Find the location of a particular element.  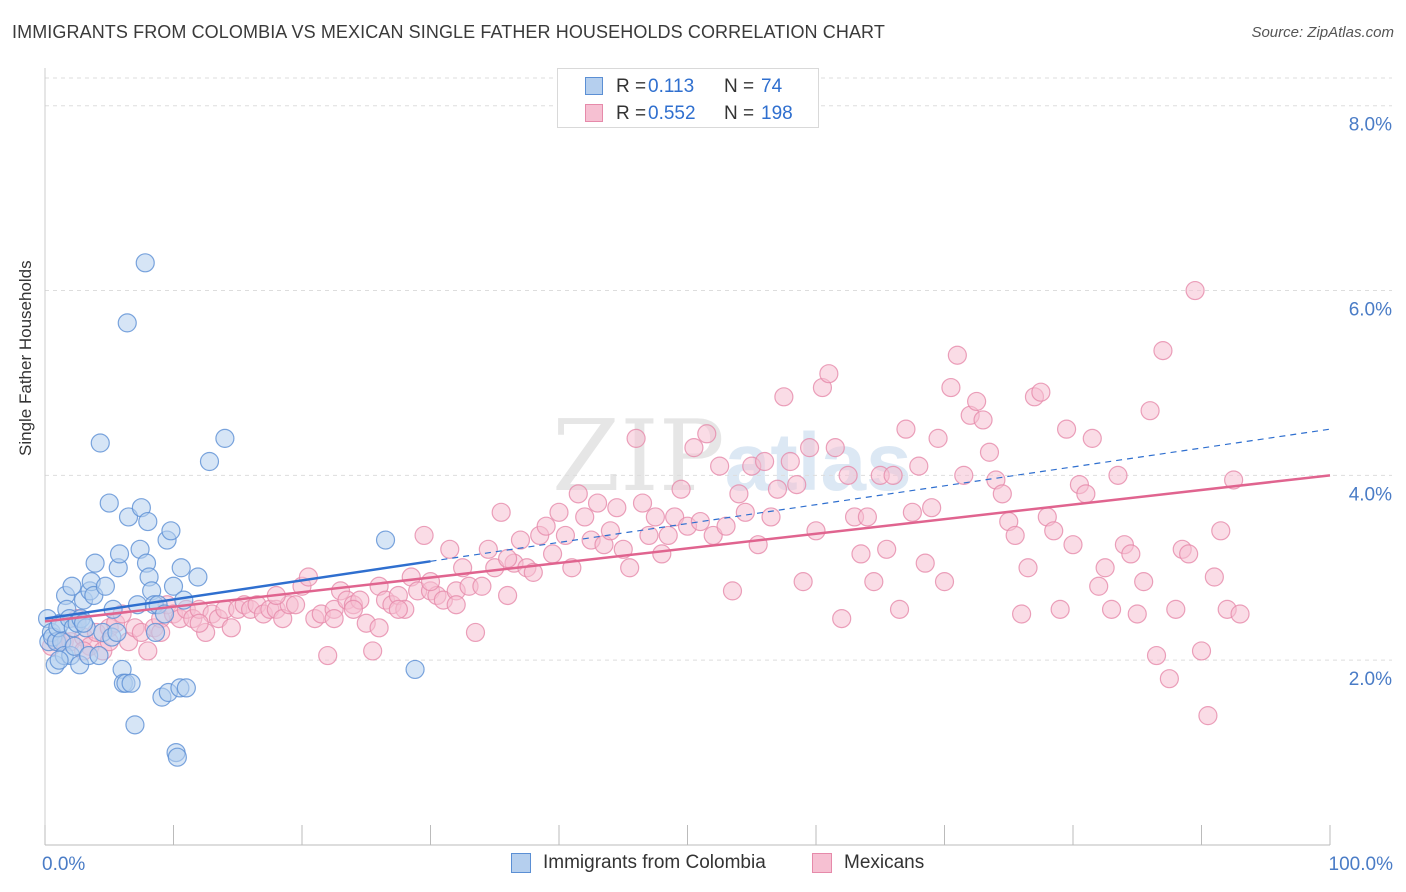

legend-row-mexicans: R = 0.552 N = 198 is located at coordinates (688, 113).